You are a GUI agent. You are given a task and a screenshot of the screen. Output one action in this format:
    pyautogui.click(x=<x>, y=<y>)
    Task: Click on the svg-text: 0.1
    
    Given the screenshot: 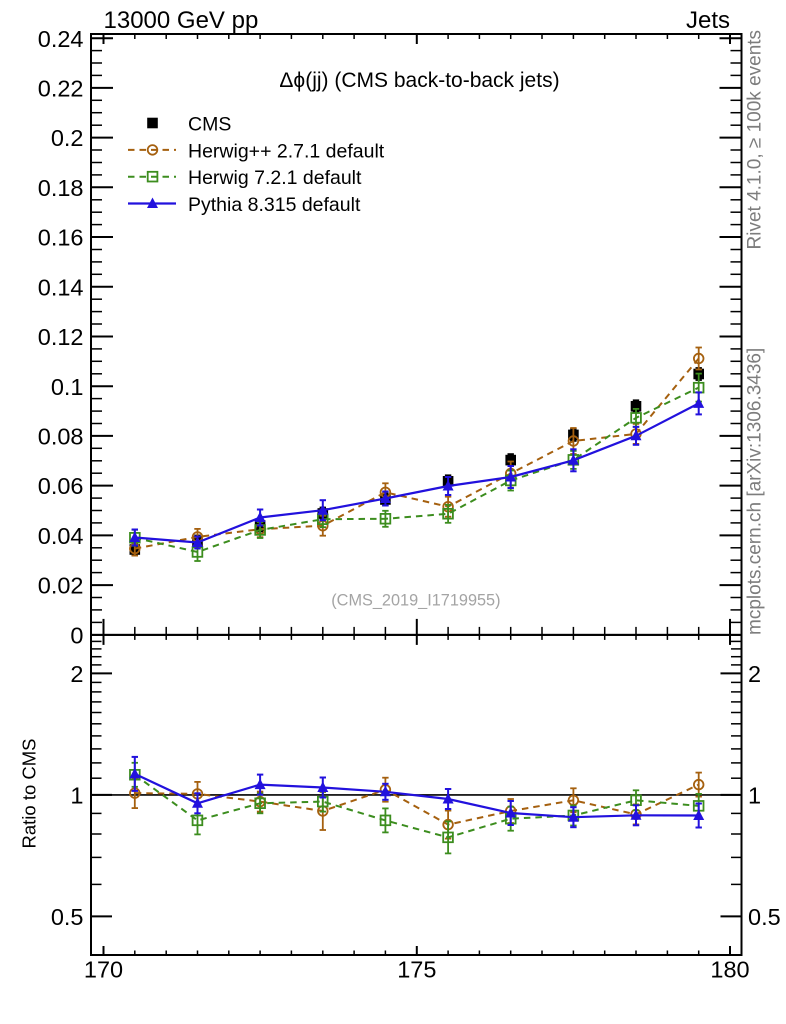 What is the action you would take?
    pyautogui.click(x=67, y=387)
    